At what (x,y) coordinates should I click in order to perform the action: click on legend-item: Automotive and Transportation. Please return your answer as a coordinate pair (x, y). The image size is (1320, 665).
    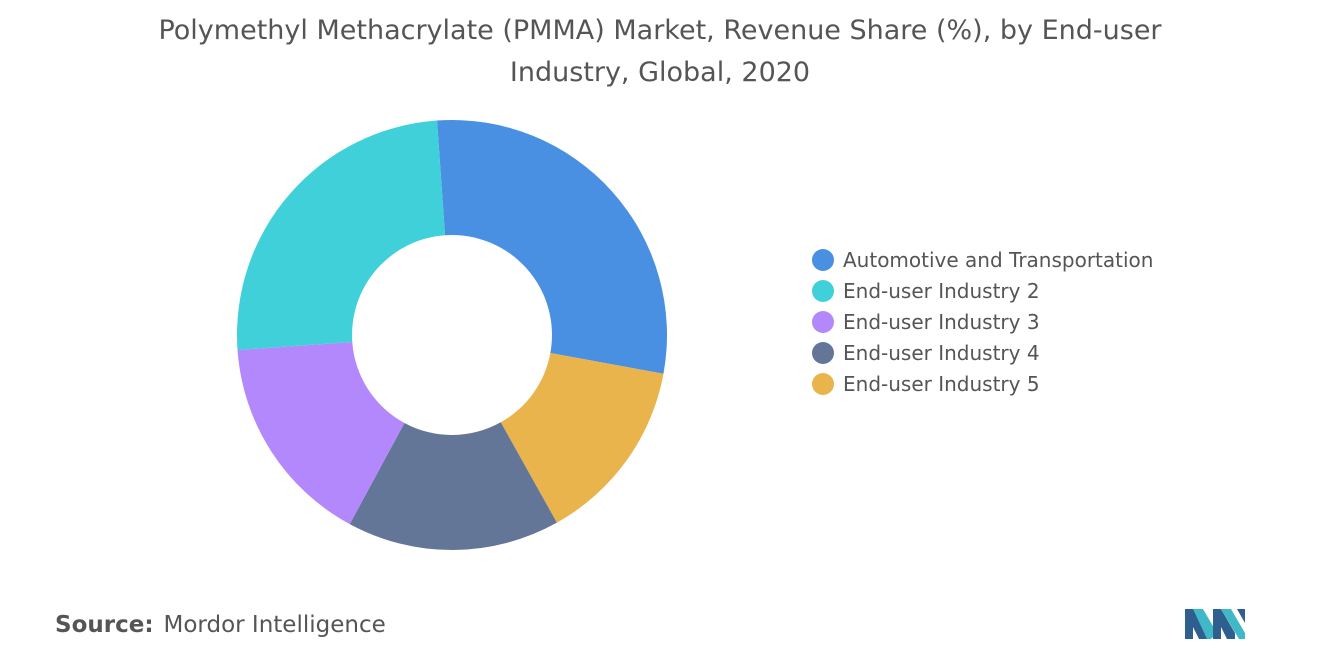
    Looking at the image, I should click on (982, 259).